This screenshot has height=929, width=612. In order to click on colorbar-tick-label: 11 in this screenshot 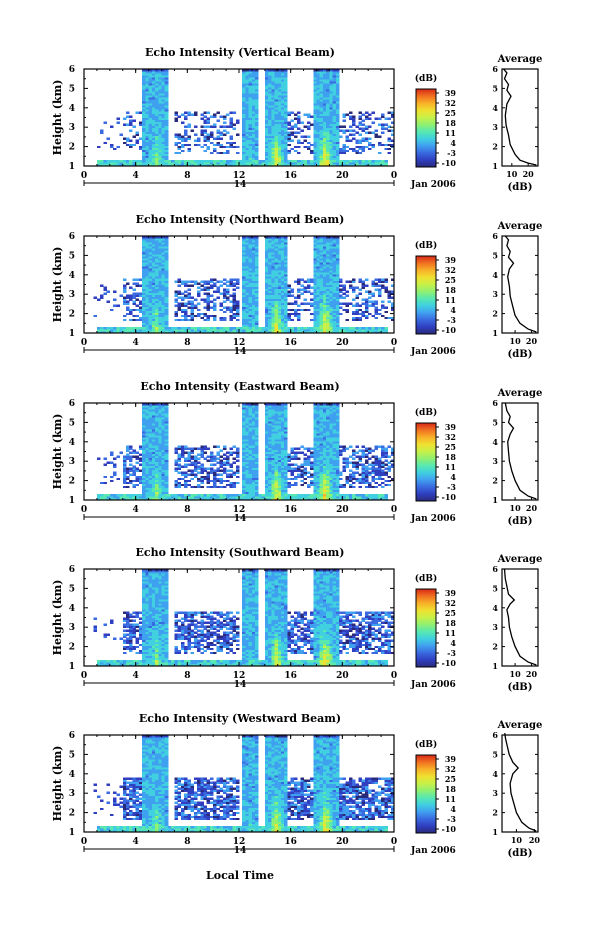, I will do `click(450, 133)`.